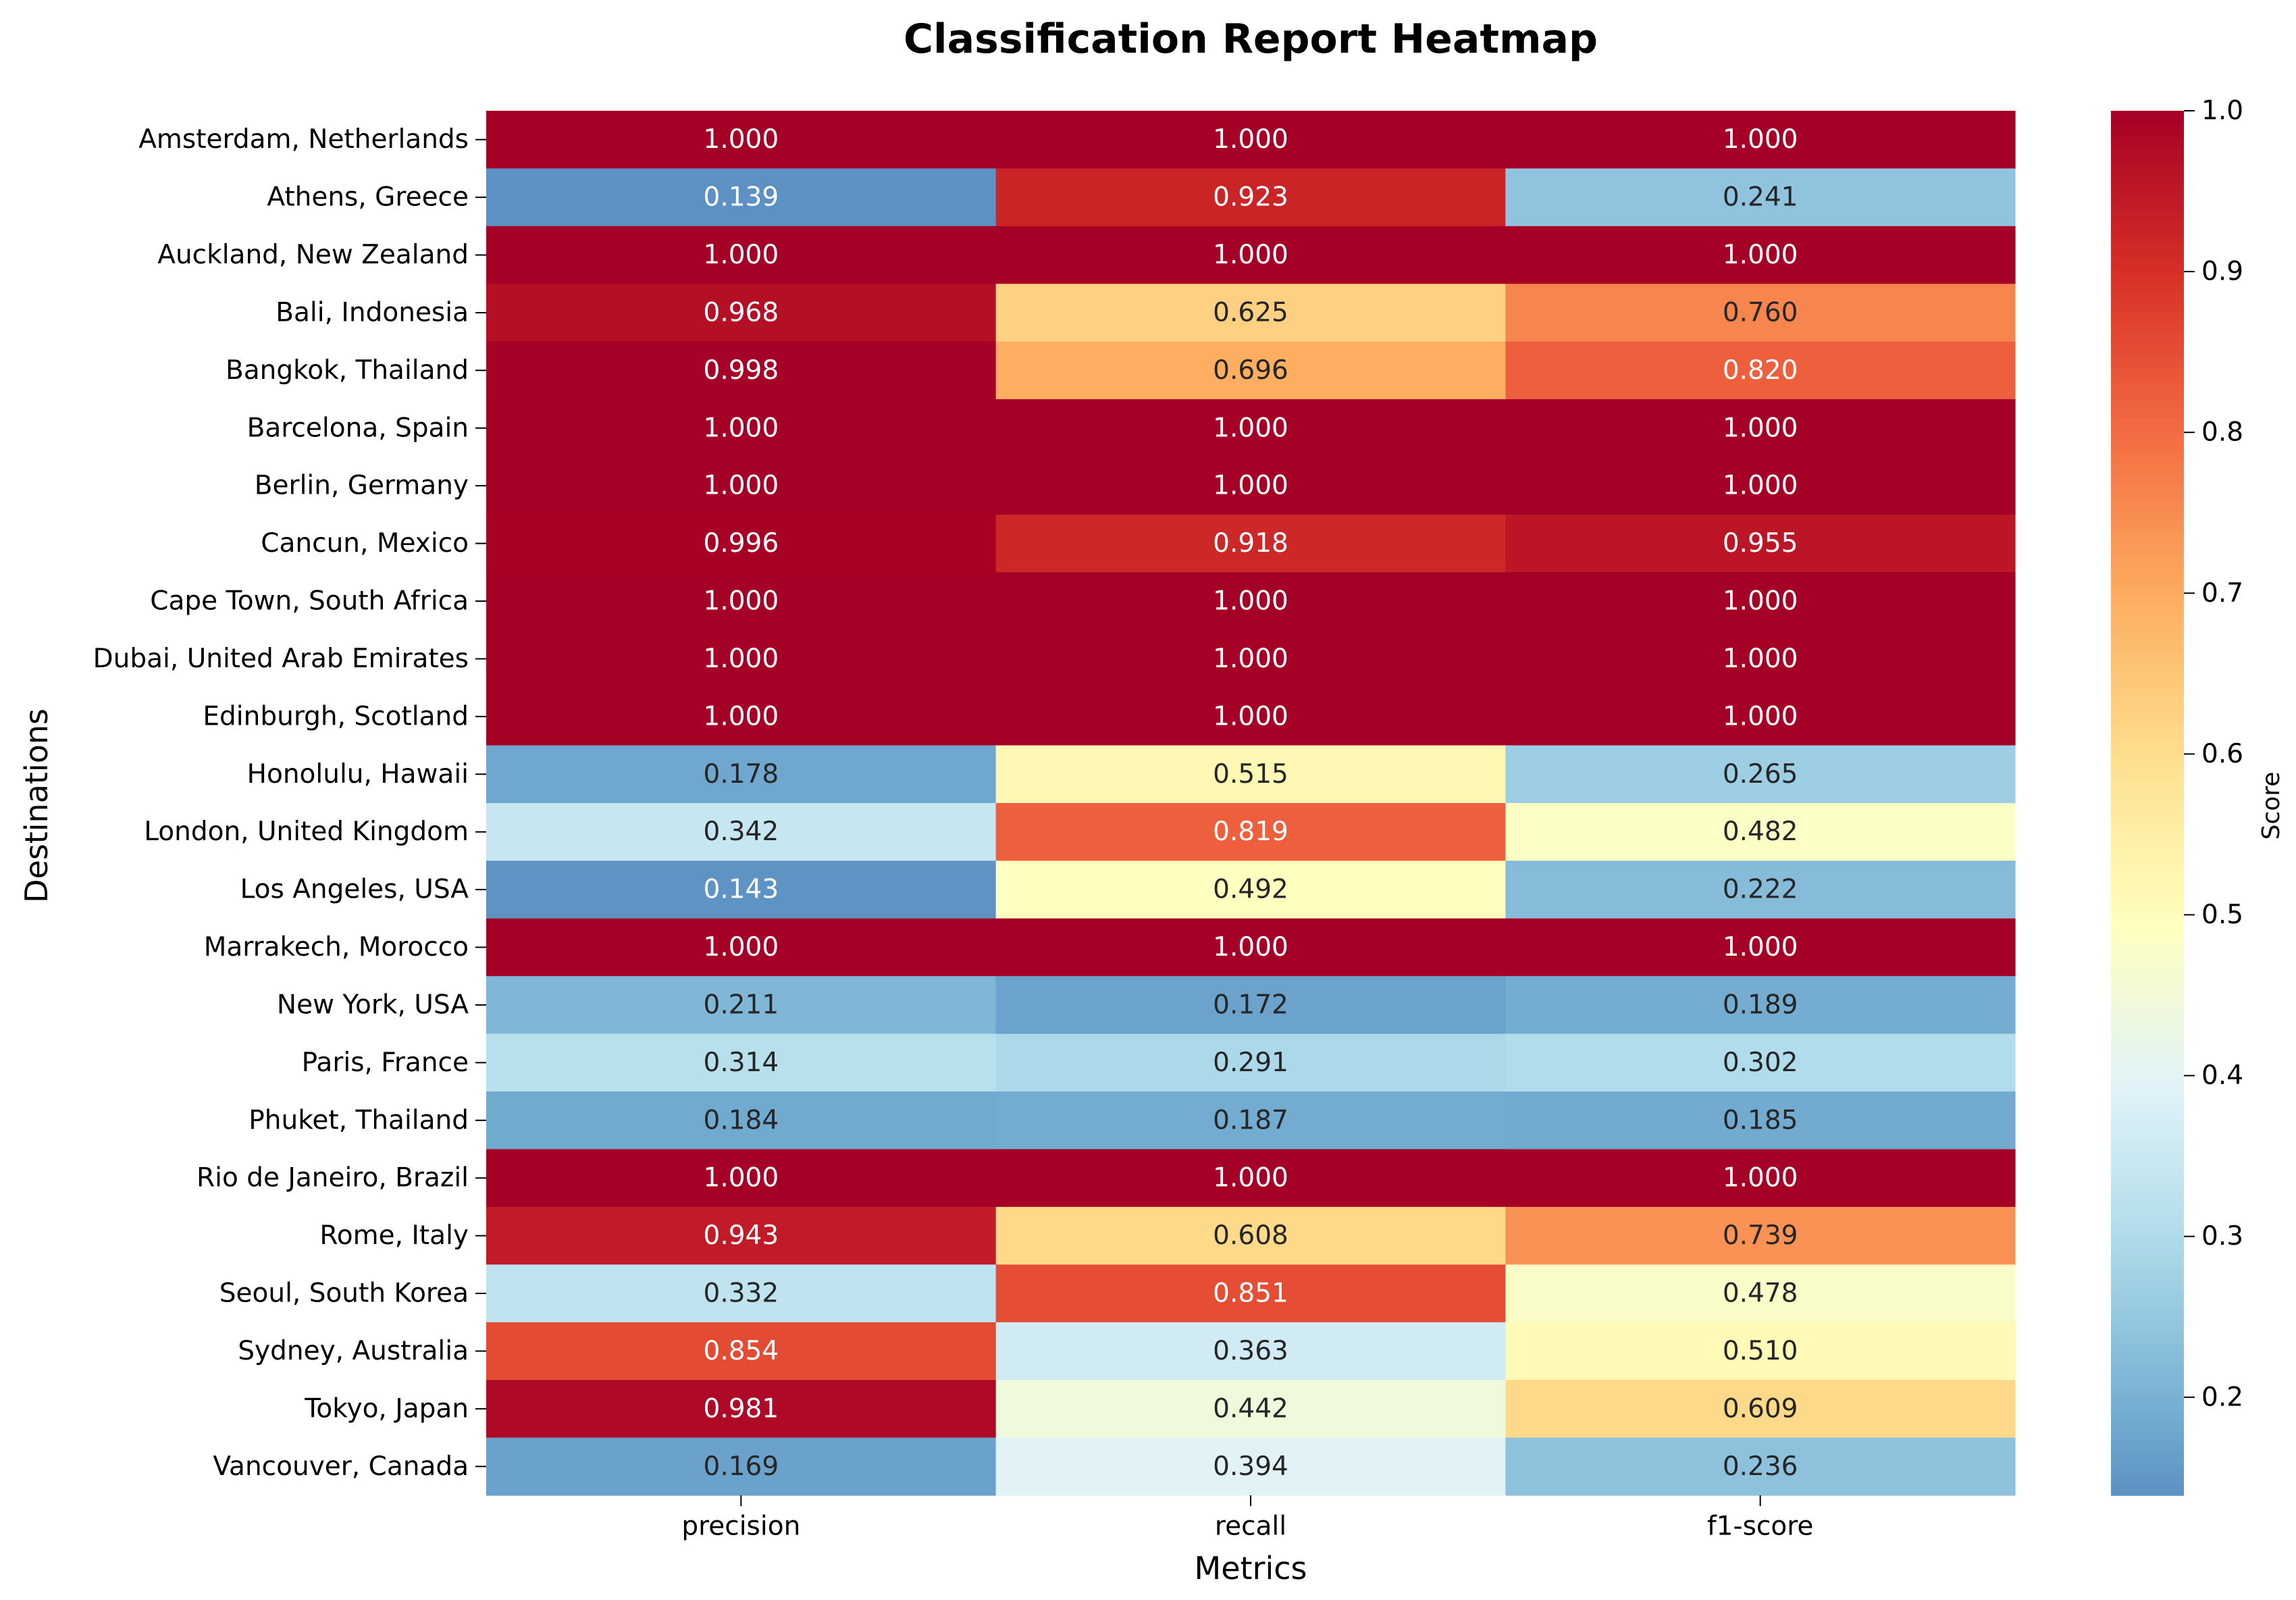 The height and width of the screenshot is (1600, 2296). Describe the element at coordinates (2222, 754) in the screenshot. I see `colorbar-tick-label: 0.6` at that location.